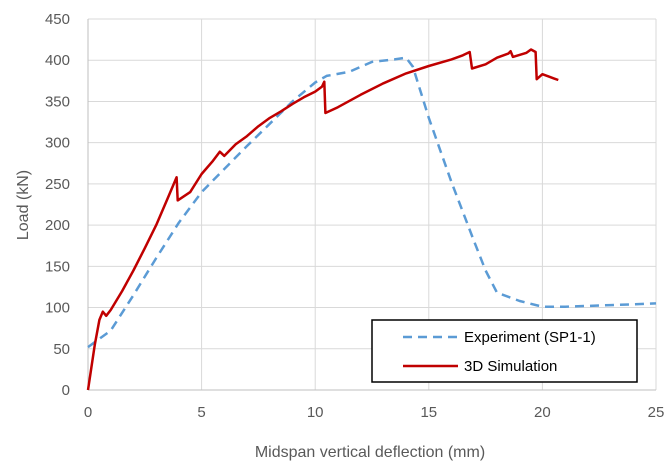  Describe the element at coordinates (542, 412) in the screenshot. I see `x-tick-label: 20` at that location.